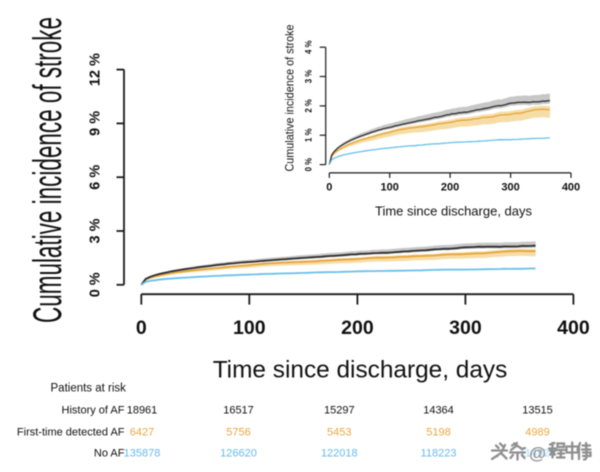 Image resolution: width=600 pixels, height=472 pixels. I want to click on svg-text: 6427, so click(142, 433).